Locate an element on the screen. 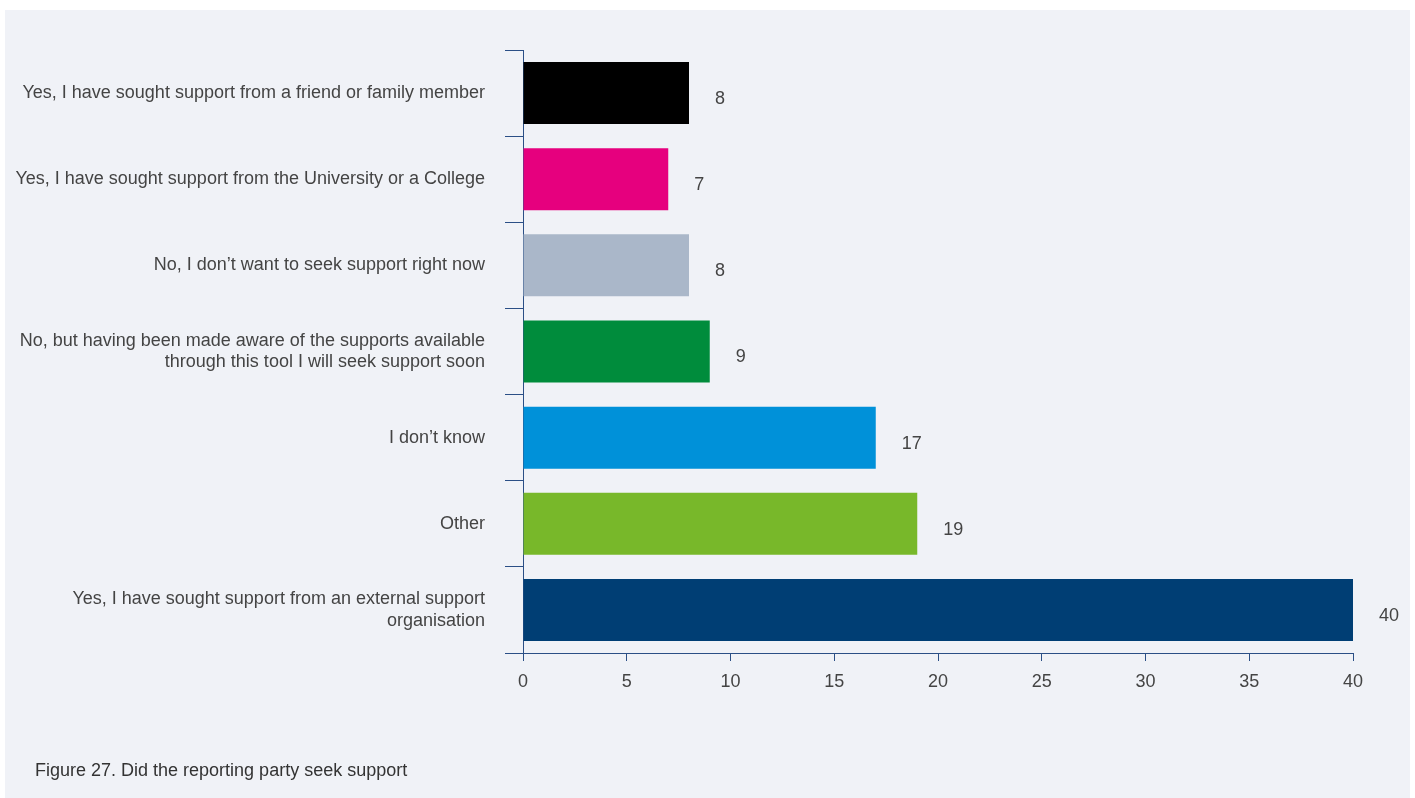  data-label: 19 is located at coordinates (953, 528).